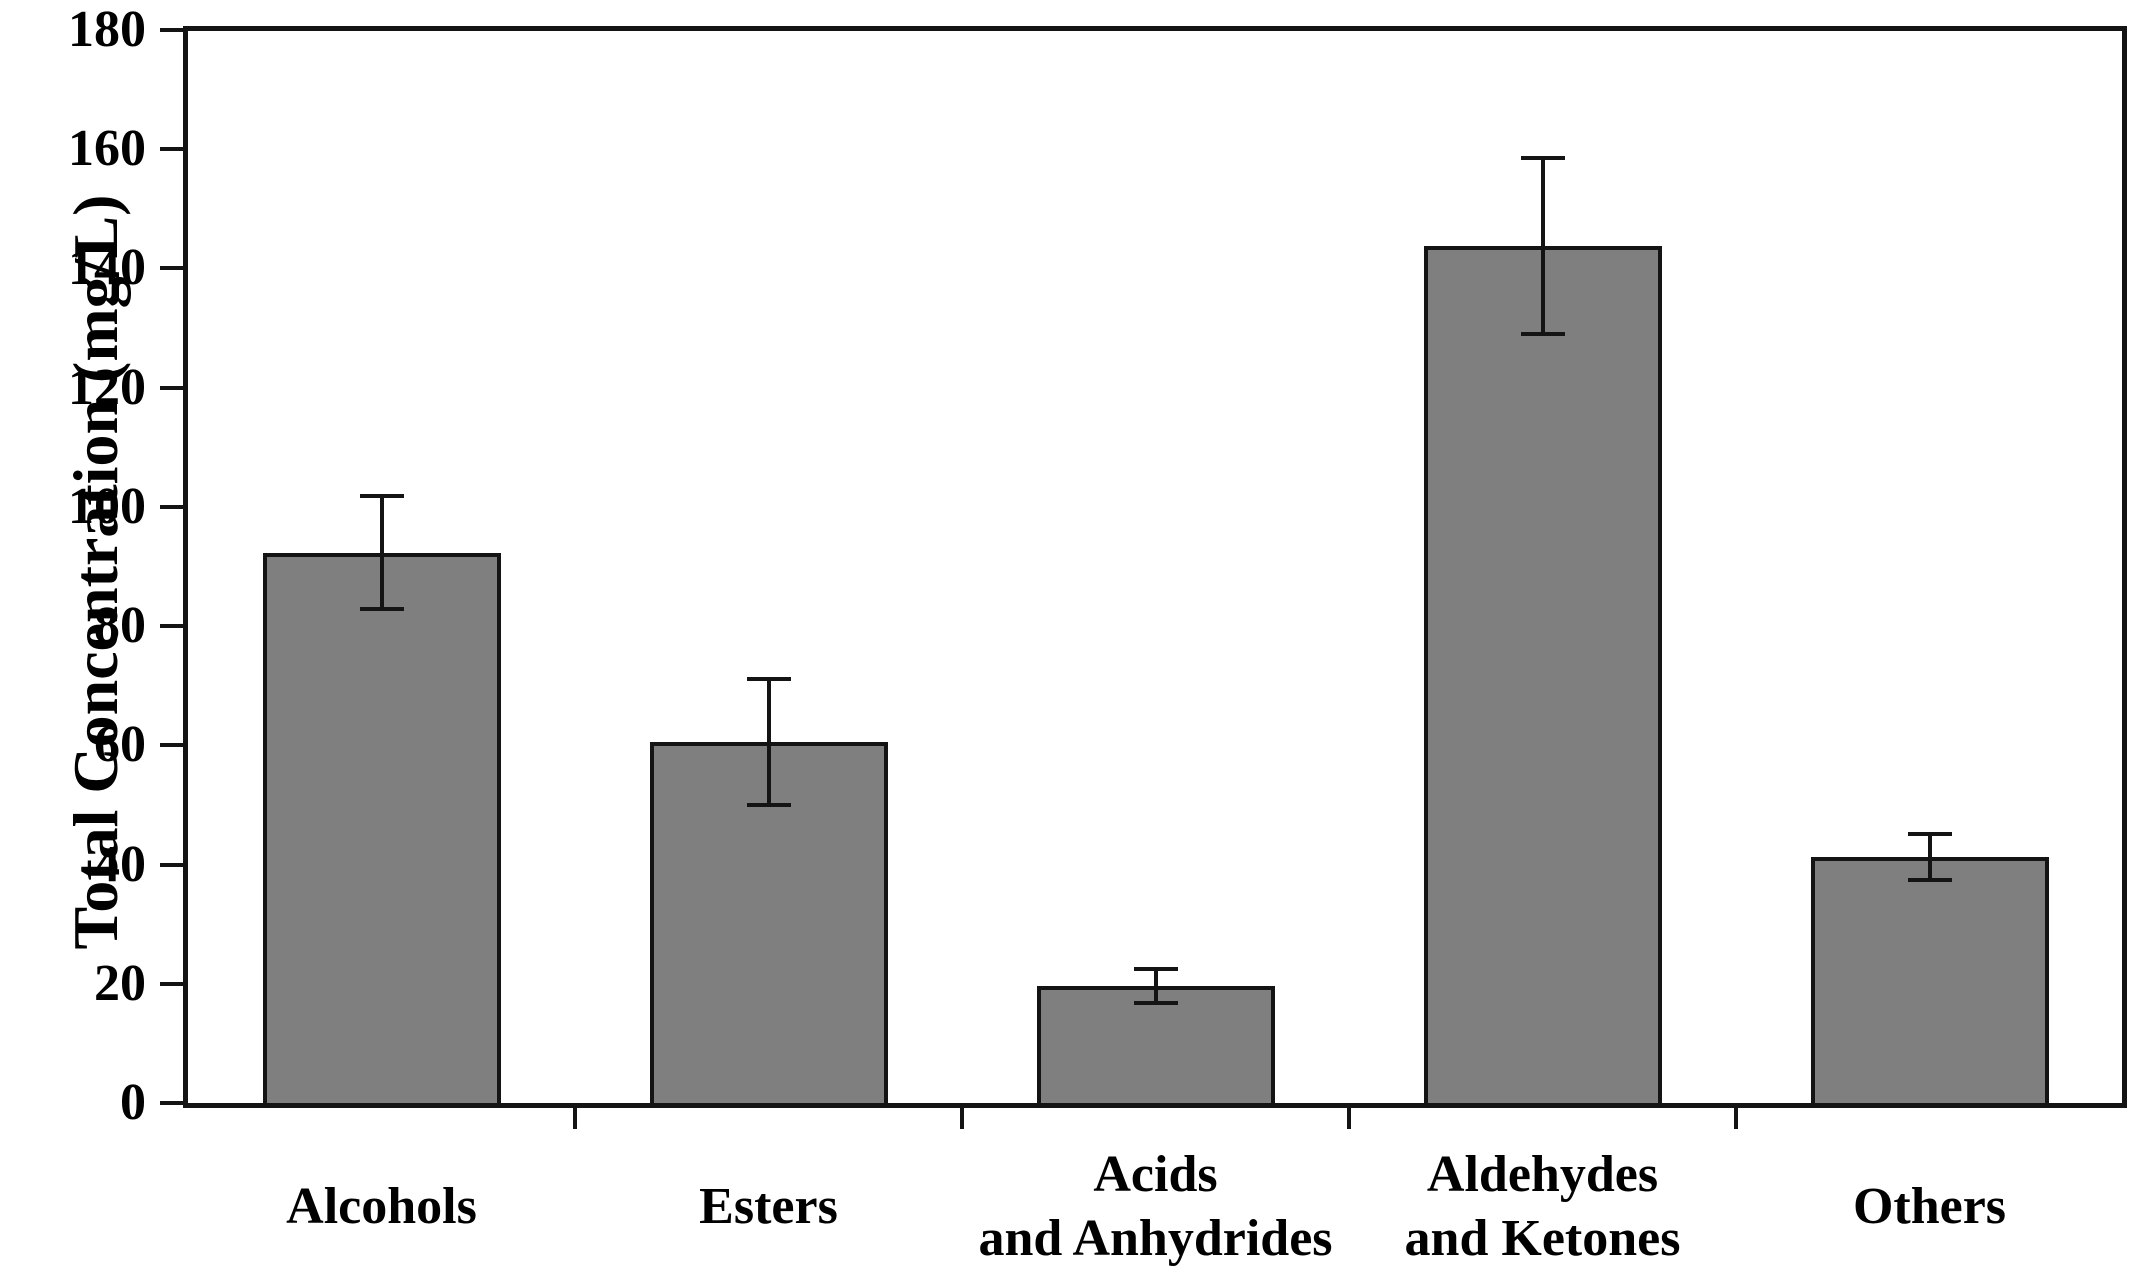 The image size is (2152, 1279). Describe the element at coordinates (107, 387) in the screenshot. I see `y-tick-label: 120` at that location.